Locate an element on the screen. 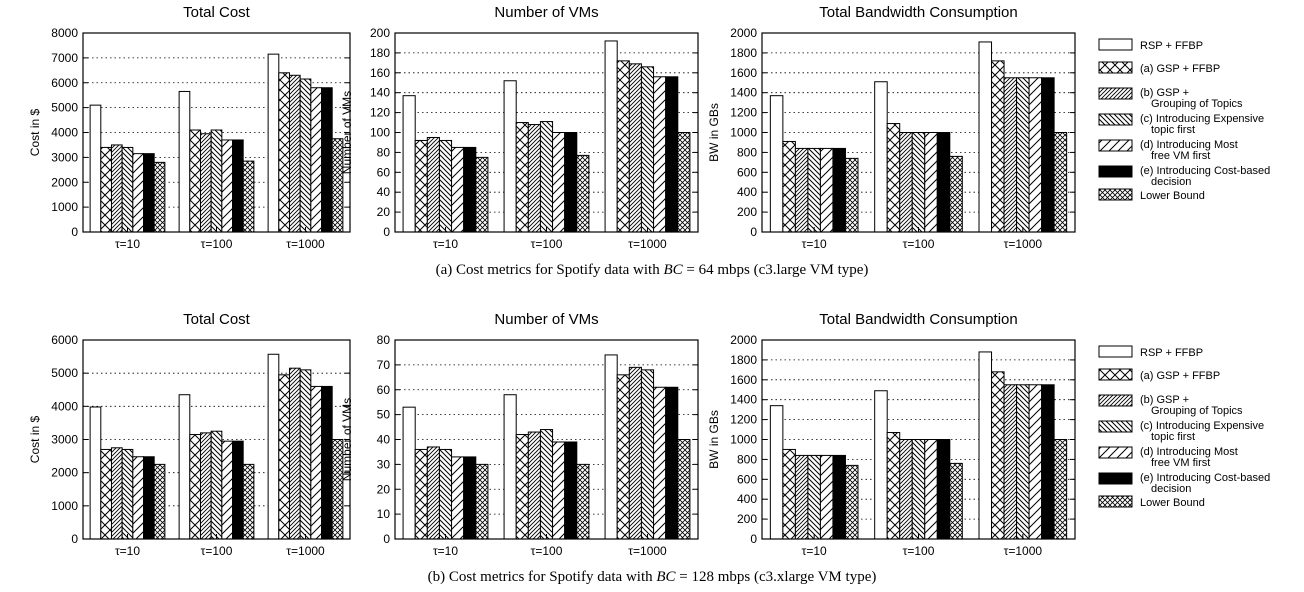  y-tick-label: 400 is located at coordinates (747, 499).